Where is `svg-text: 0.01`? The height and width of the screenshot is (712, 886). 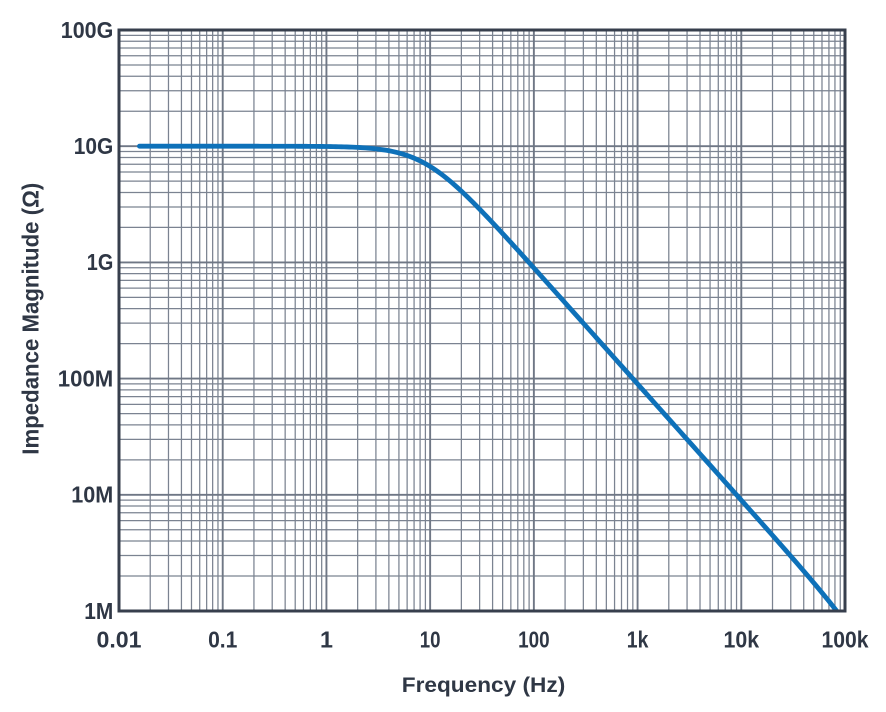 svg-text: 0.01 is located at coordinates (119, 639).